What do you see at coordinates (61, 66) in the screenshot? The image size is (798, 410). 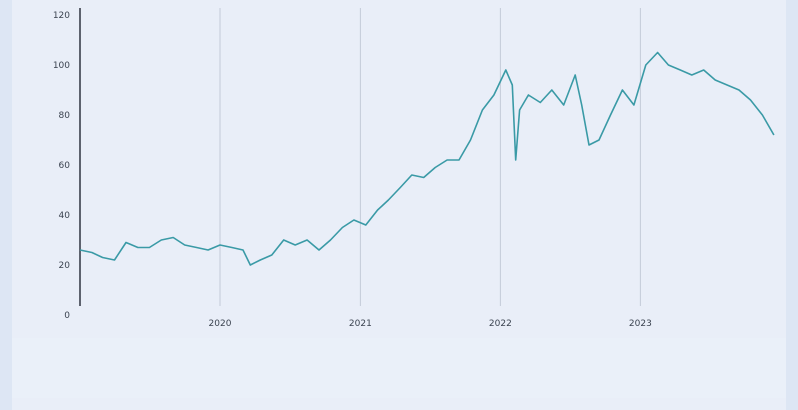 I see `y-tick-label: 100` at bounding box center [61, 66].